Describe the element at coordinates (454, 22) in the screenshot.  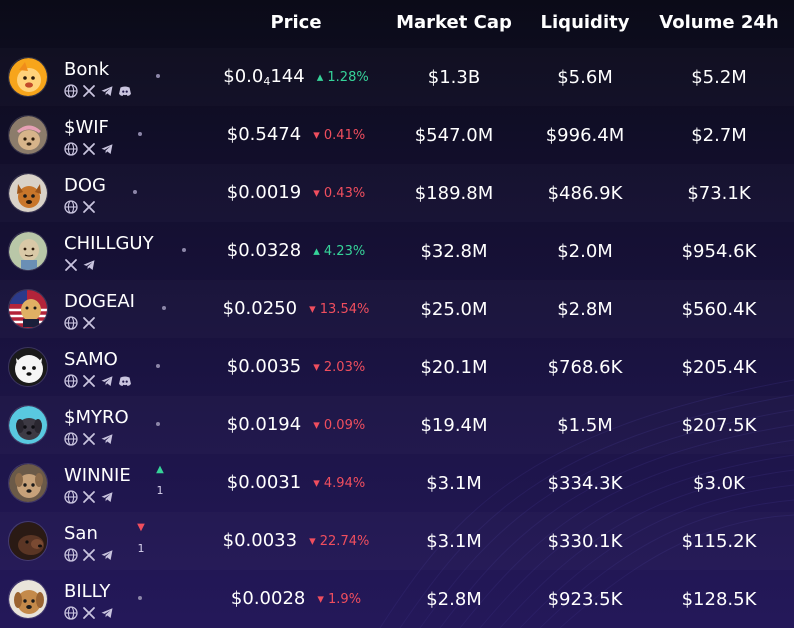
I see `header-market-cap: Market Cap` at that location.